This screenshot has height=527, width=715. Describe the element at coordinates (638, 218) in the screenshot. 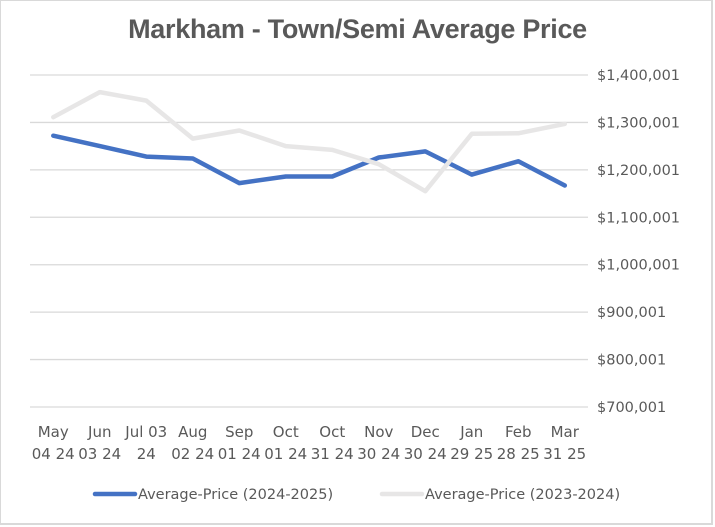

I see `y-tick-label: $1,100,001` at that location.